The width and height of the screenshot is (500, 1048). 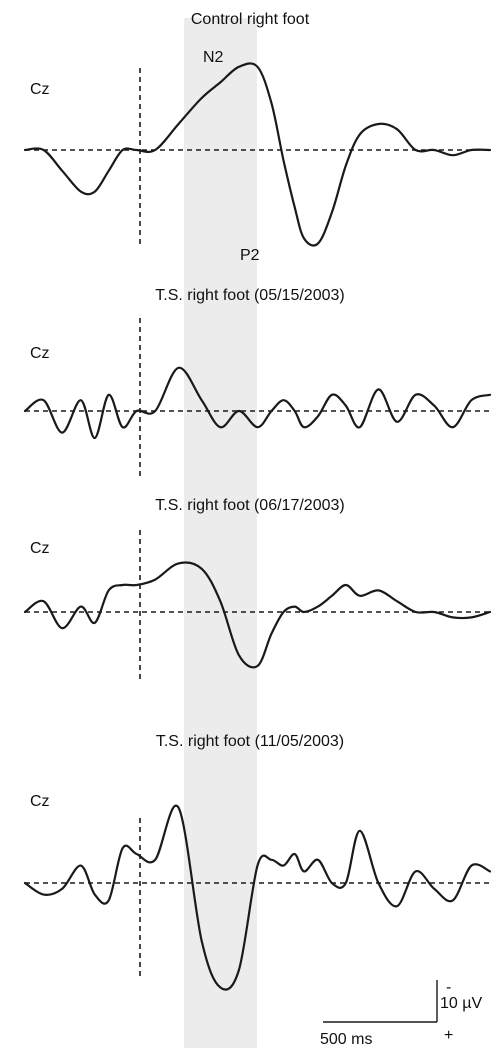 I want to click on scale-polarity-negative: -, so click(x=448, y=987).